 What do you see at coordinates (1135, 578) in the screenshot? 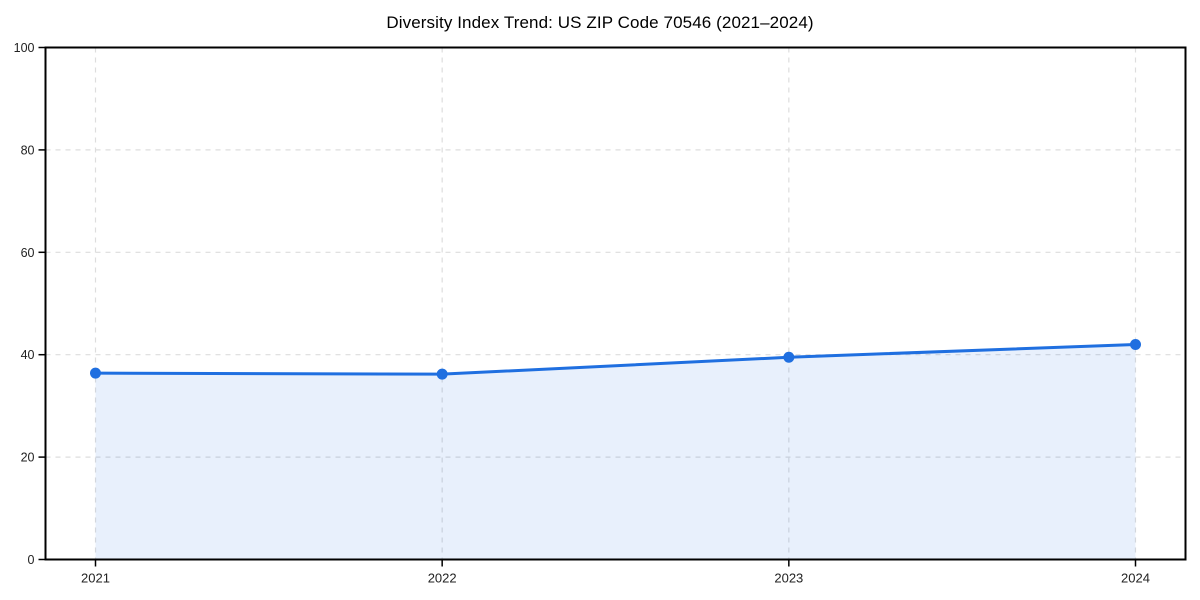
I see `x-tick-label: 2024` at bounding box center [1135, 578].